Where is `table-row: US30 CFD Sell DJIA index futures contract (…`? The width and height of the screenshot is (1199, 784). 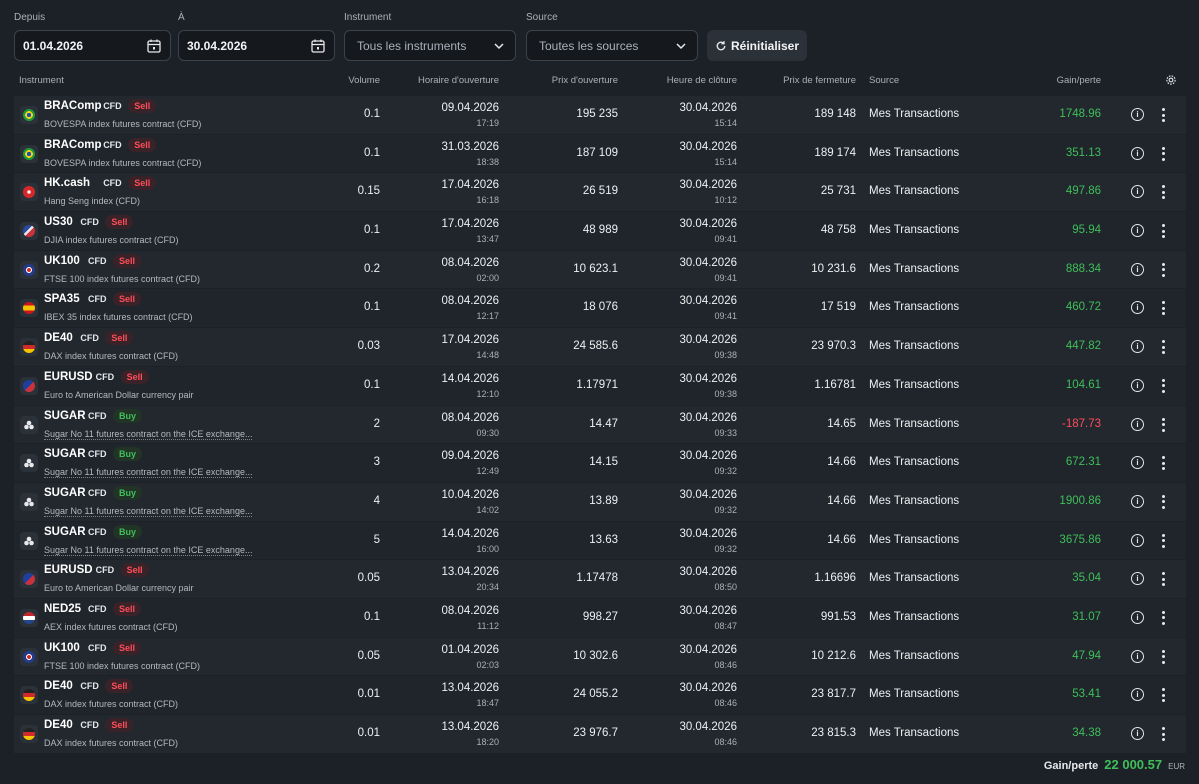 table-row: US30 CFD Sell DJIA index futures contract (… is located at coordinates (600, 231).